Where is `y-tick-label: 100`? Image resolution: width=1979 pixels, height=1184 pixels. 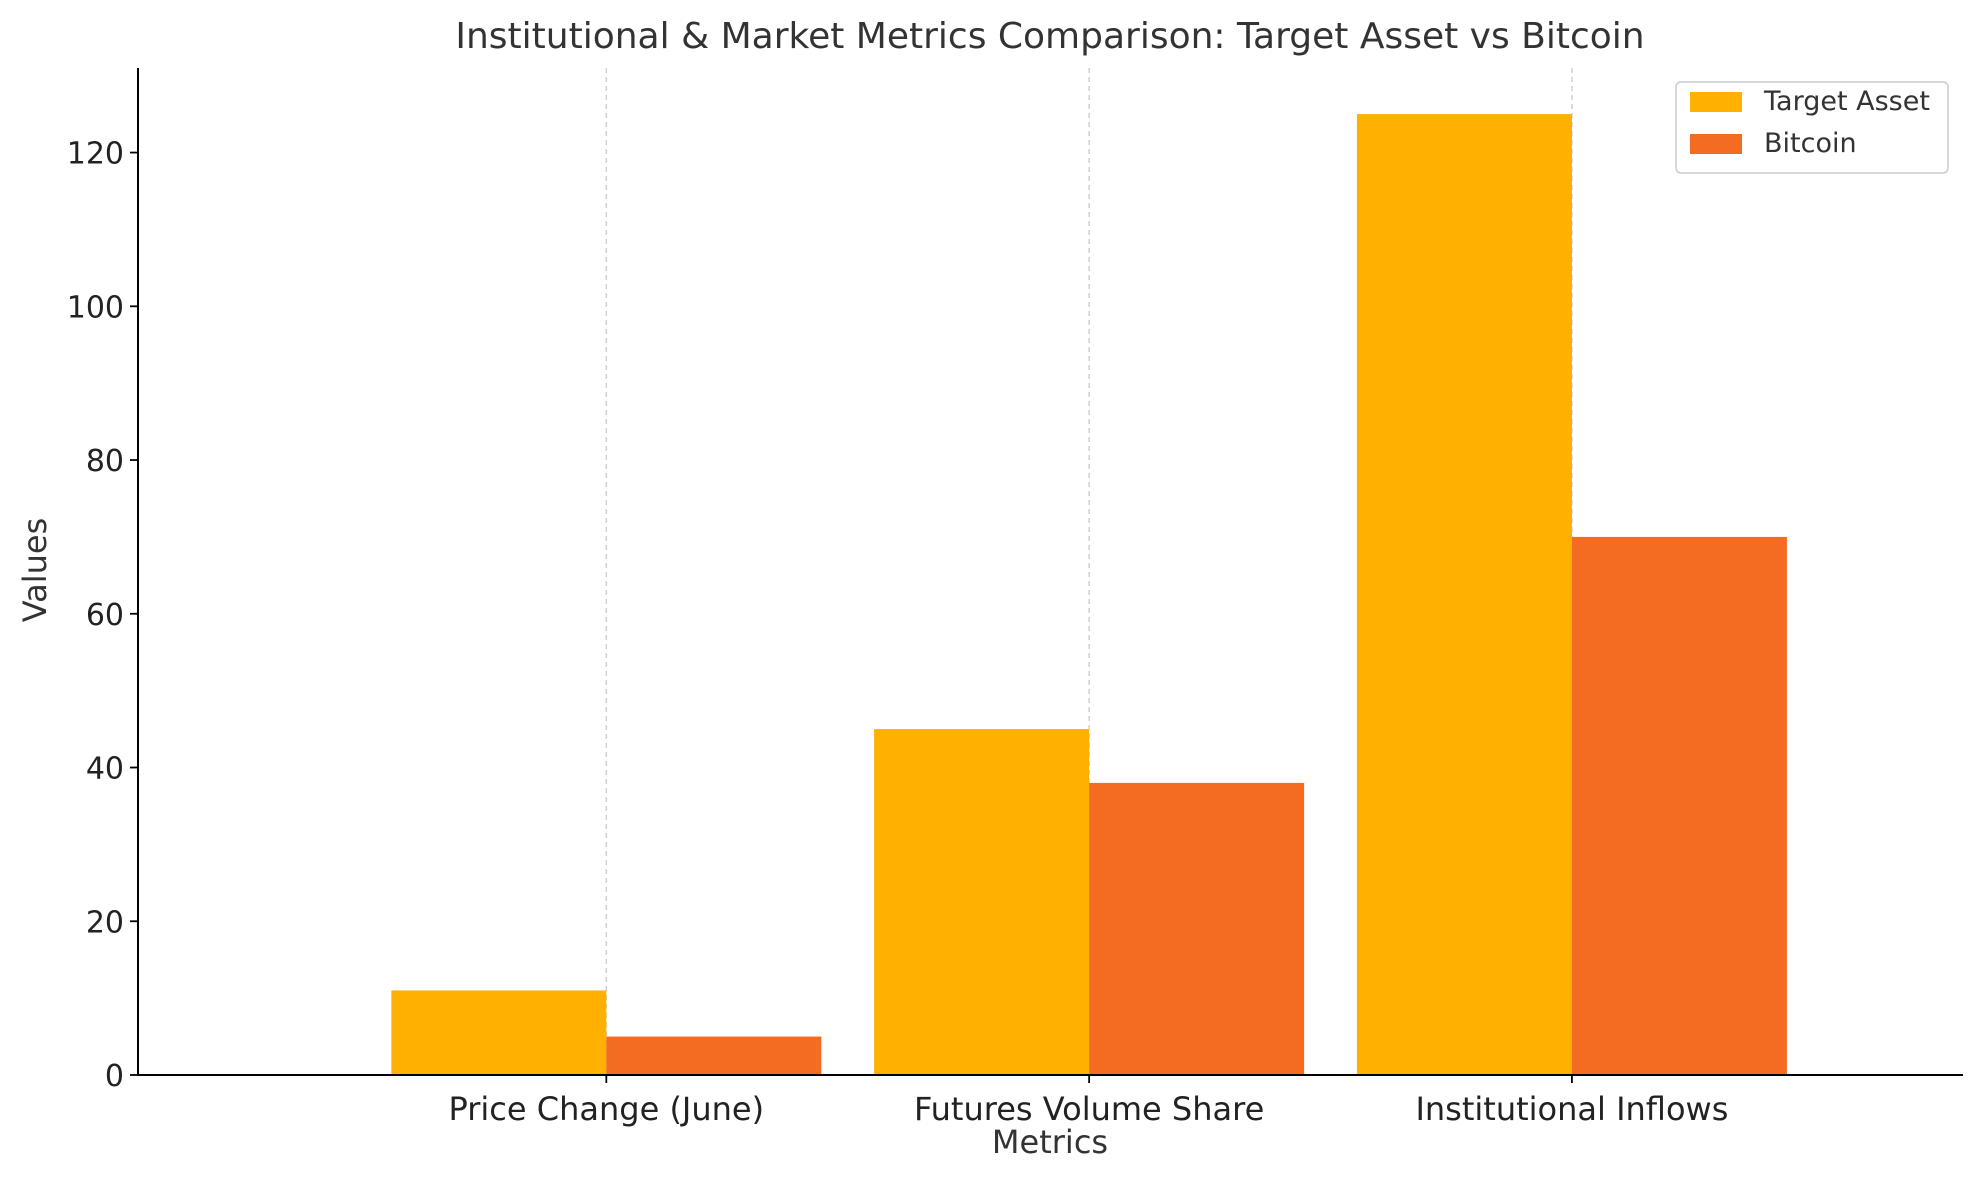
y-tick-label: 100 is located at coordinates (95, 307).